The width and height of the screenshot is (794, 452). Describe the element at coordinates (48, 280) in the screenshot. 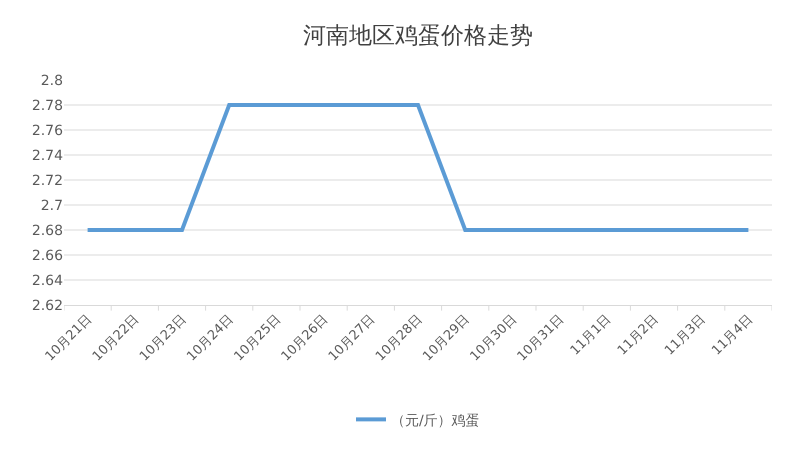

I see `y-tick-label: 2.64` at that location.